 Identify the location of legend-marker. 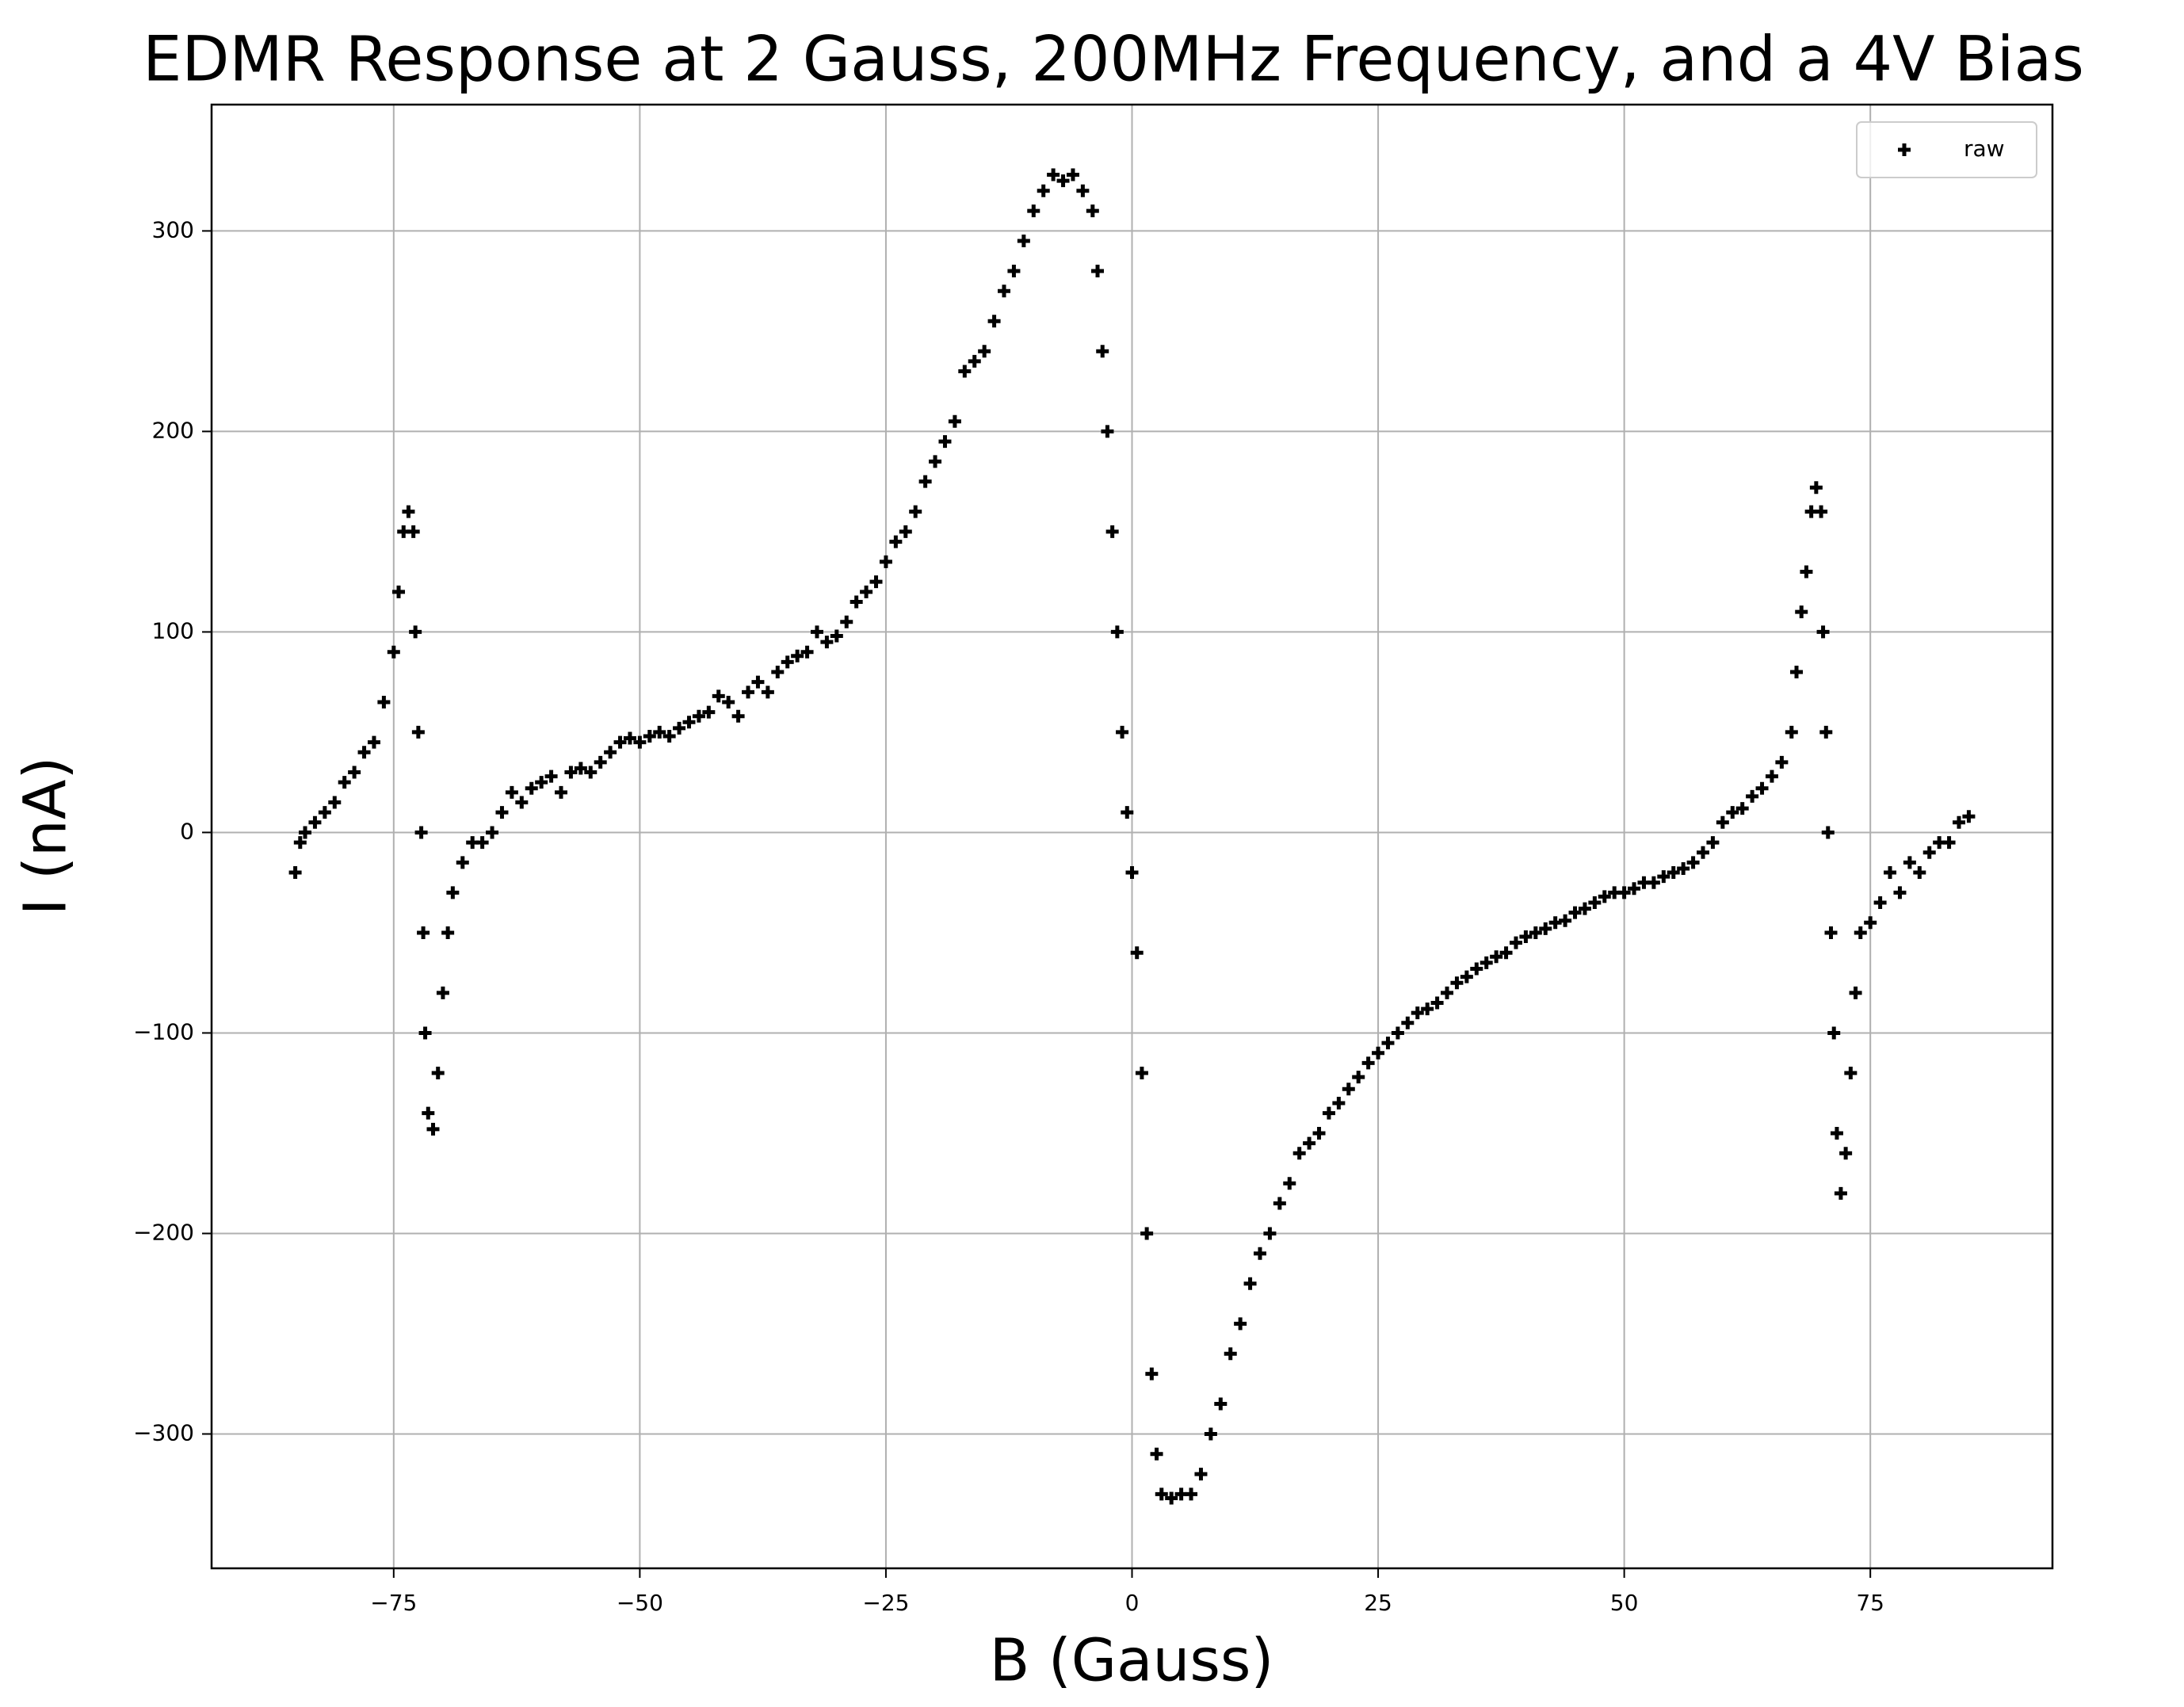
(1904, 149).